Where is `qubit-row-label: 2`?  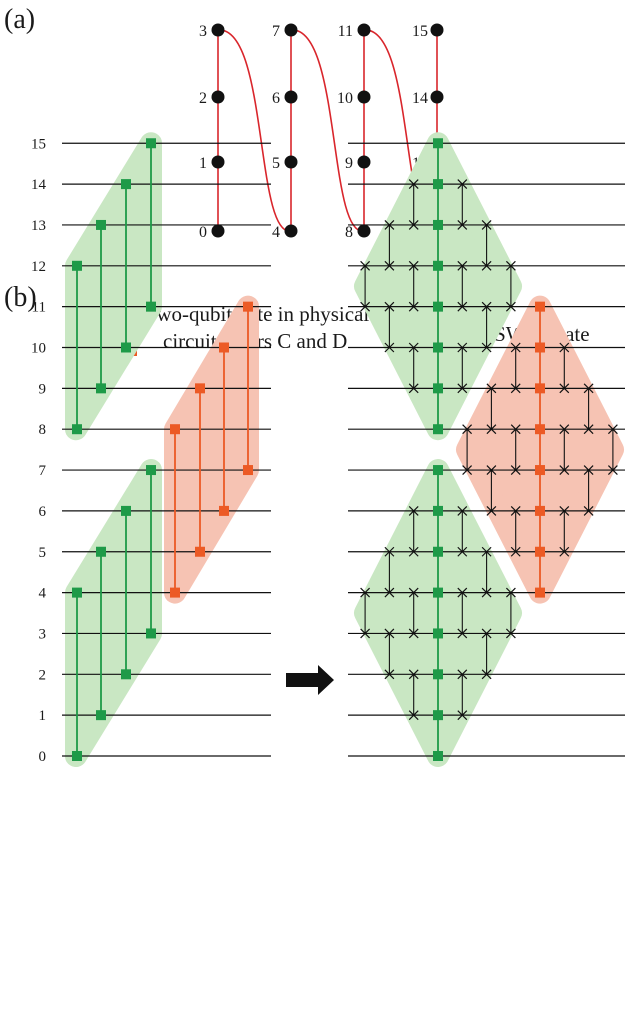 qubit-row-label: 2 is located at coordinates (43, 675).